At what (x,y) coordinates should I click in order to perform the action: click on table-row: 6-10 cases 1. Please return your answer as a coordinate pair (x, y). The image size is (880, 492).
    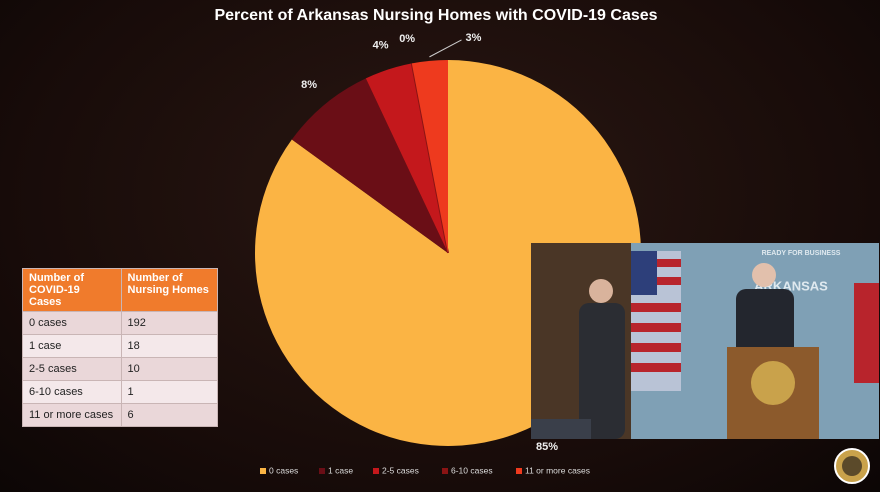
    Looking at the image, I should click on (120, 392).